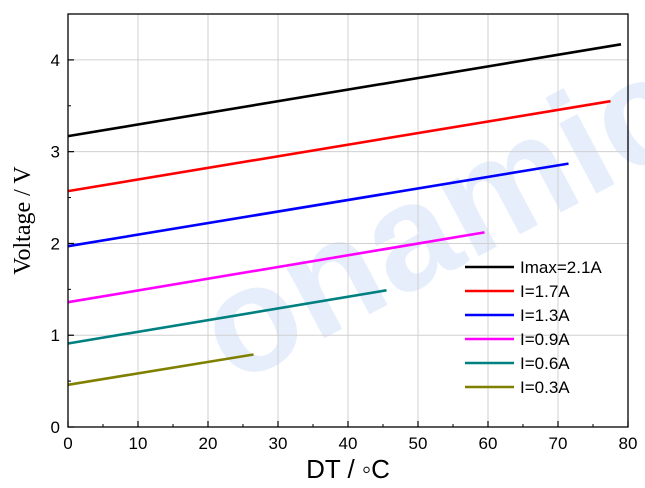 This screenshot has height=488, width=645. Describe the element at coordinates (561, 267) in the screenshot. I see `legend-label-0: Imax=2.1A` at that location.